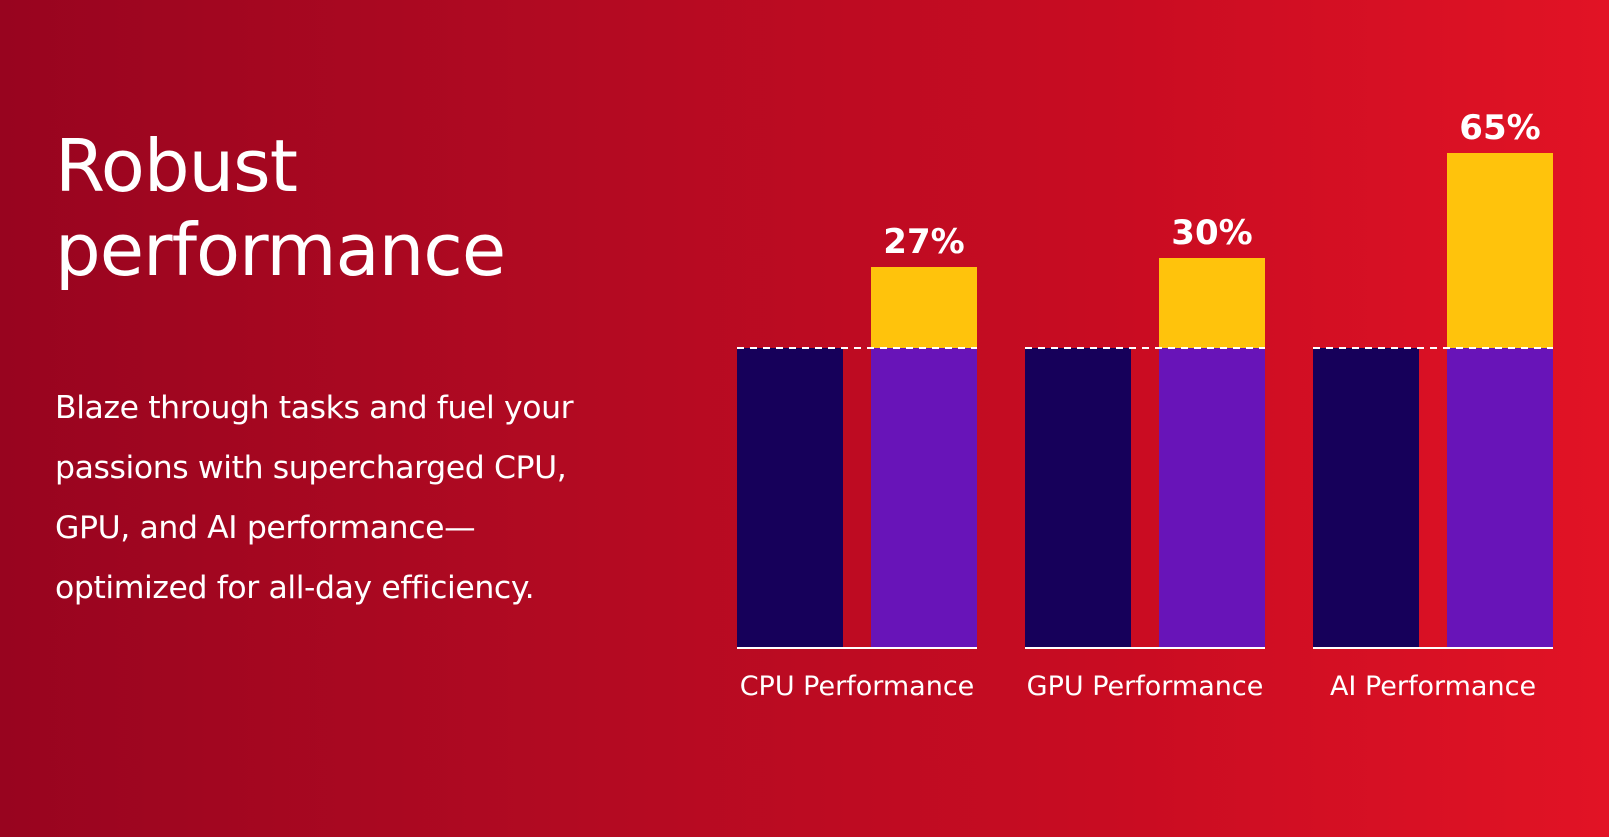  I want to click on gpu-value-label: 30%, so click(1211, 233).